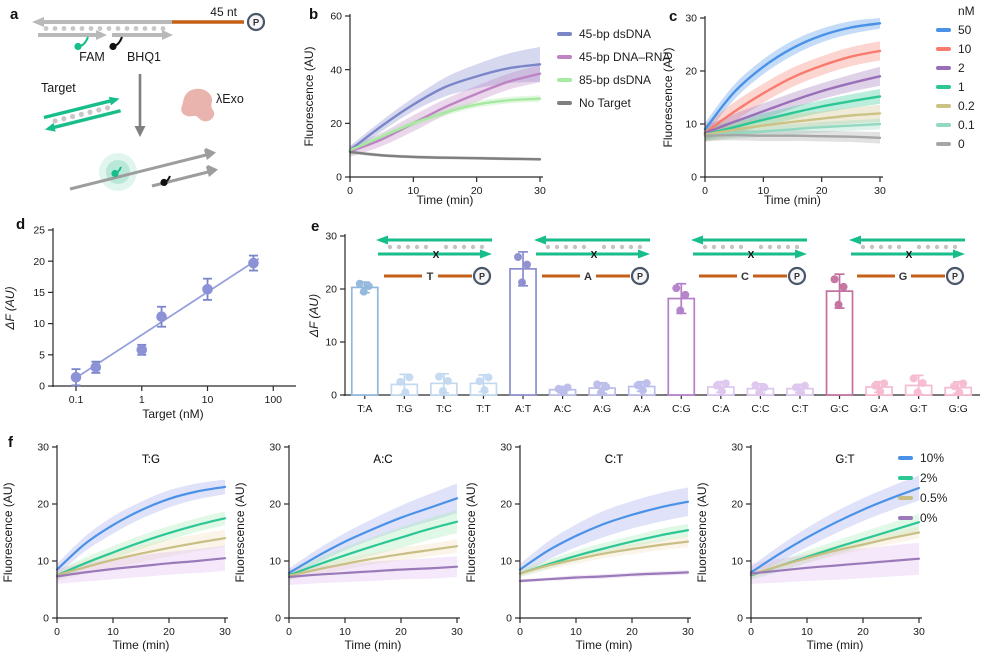 The height and width of the screenshot is (661, 993). I want to click on legend-label: 10, so click(965, 49).